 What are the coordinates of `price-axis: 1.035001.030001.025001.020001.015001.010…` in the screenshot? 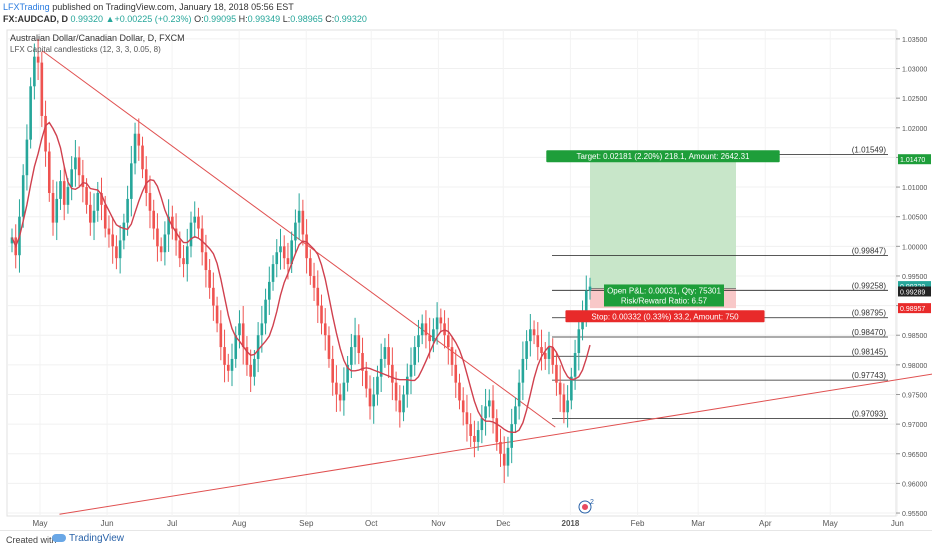 It's located at (913, 277).